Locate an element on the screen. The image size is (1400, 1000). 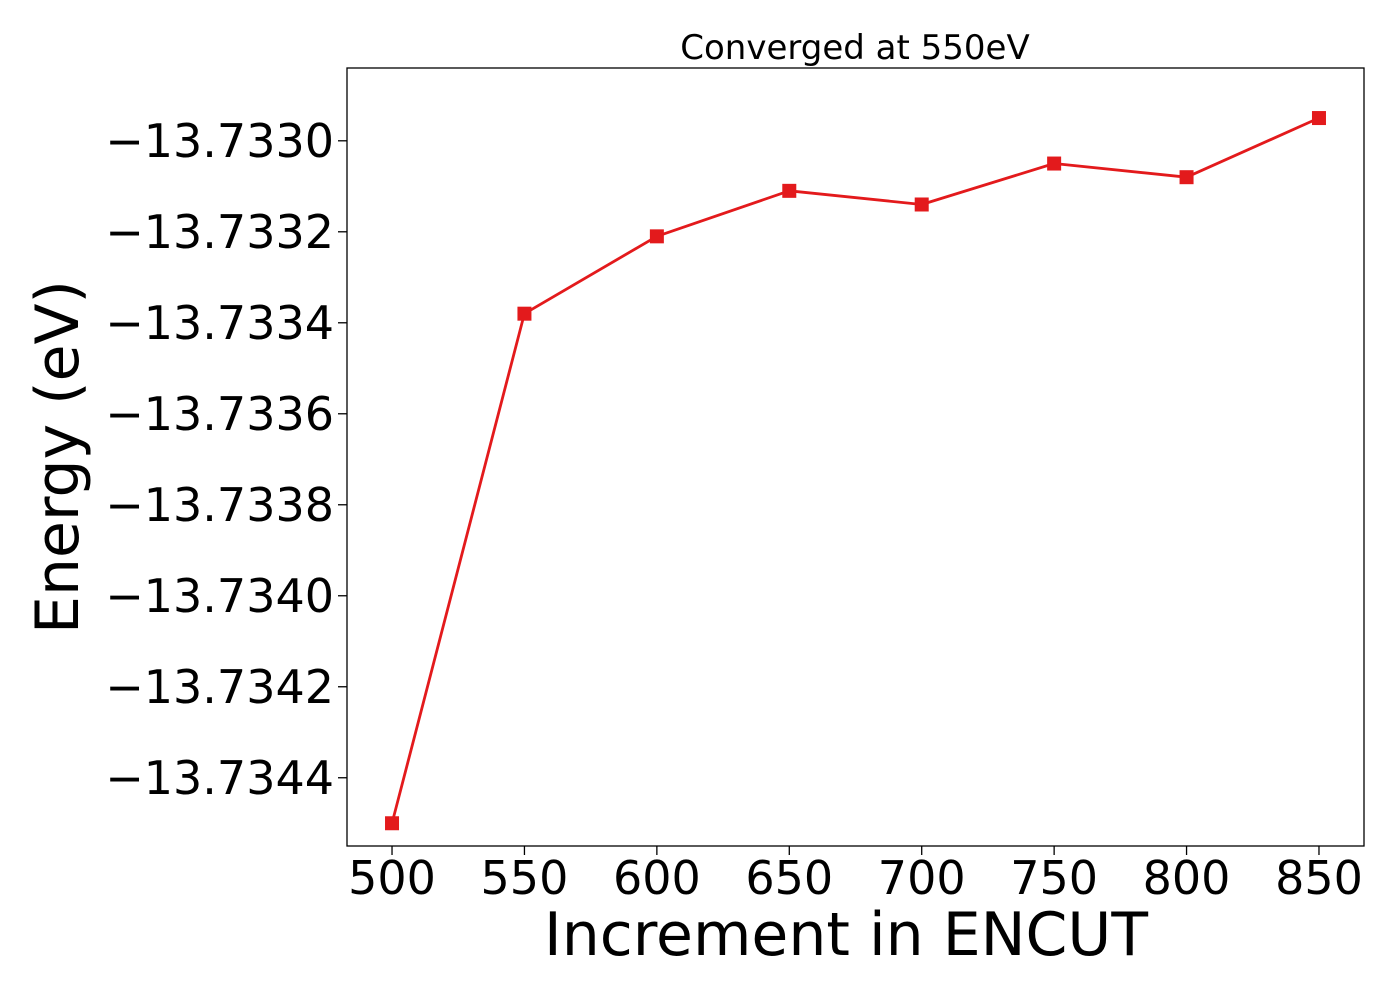
x-tick-label: 550 is located at coordinates (525, 878).